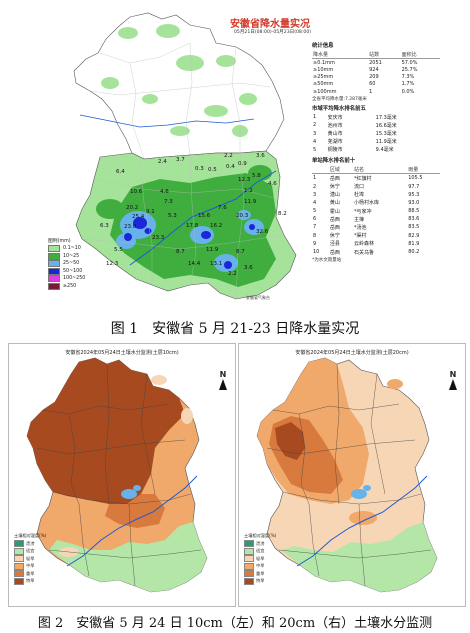  Describe the element at coordinates (352, 353) in the screenshot. I see `panel-title-20cm: 安徽省2024年05月24日土壤水分监测(土层20cm)` at that location.